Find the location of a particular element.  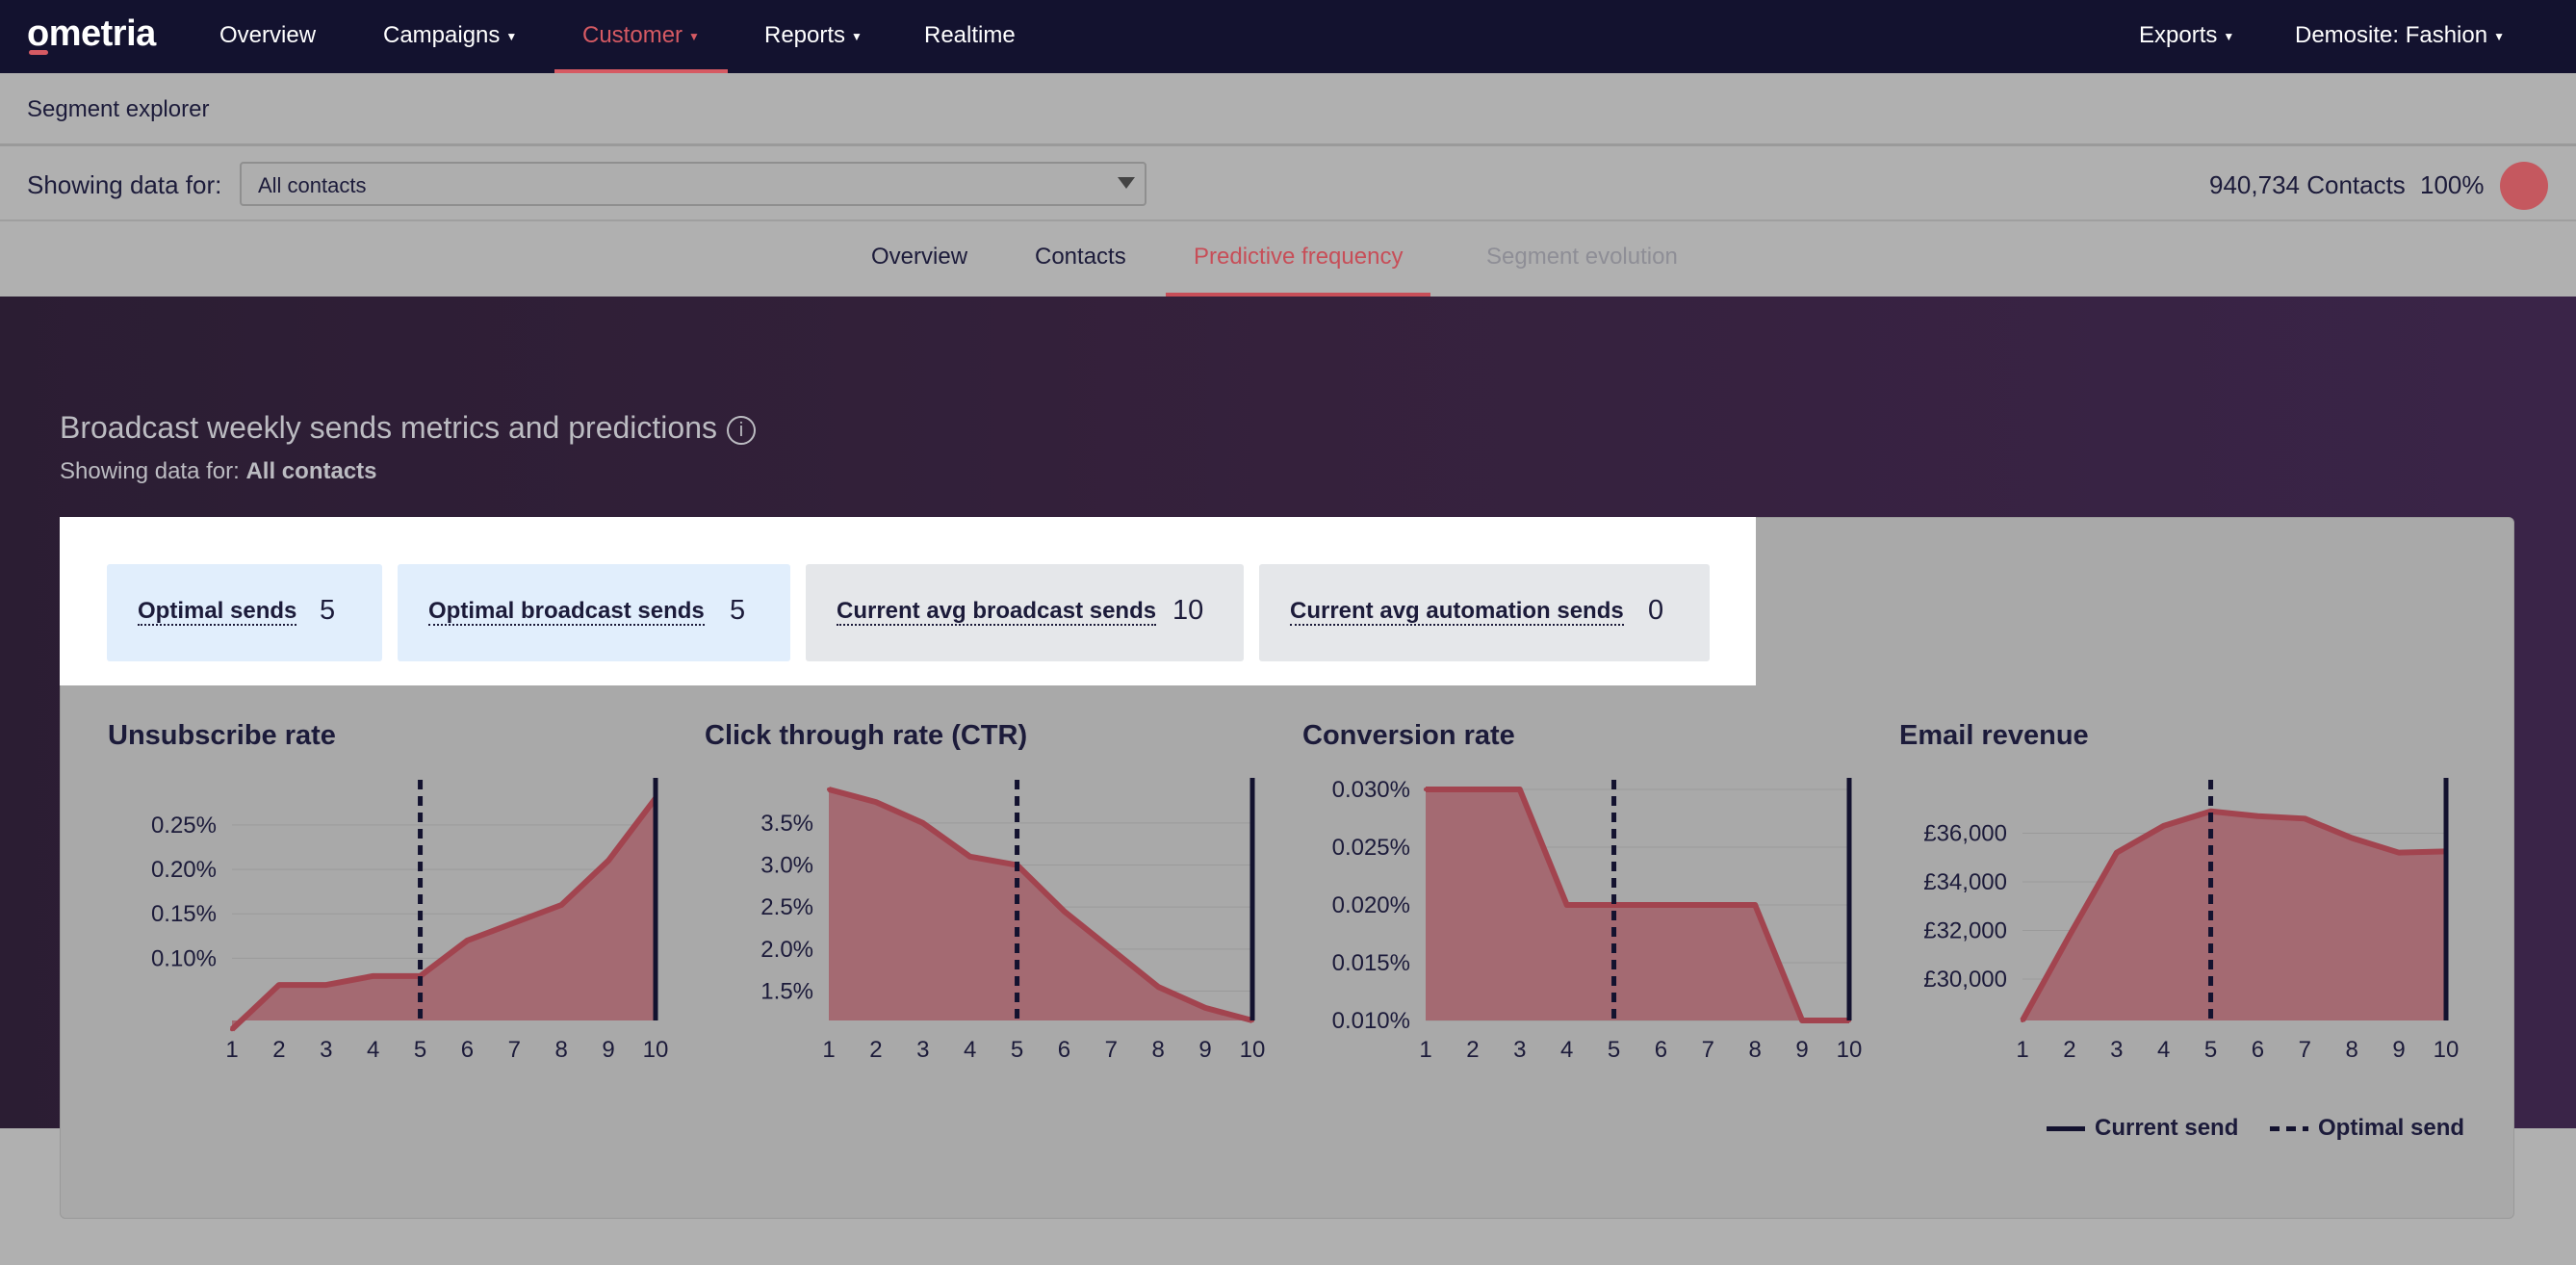

filter-label: Showing data for: is located at coordinates (124, 184).